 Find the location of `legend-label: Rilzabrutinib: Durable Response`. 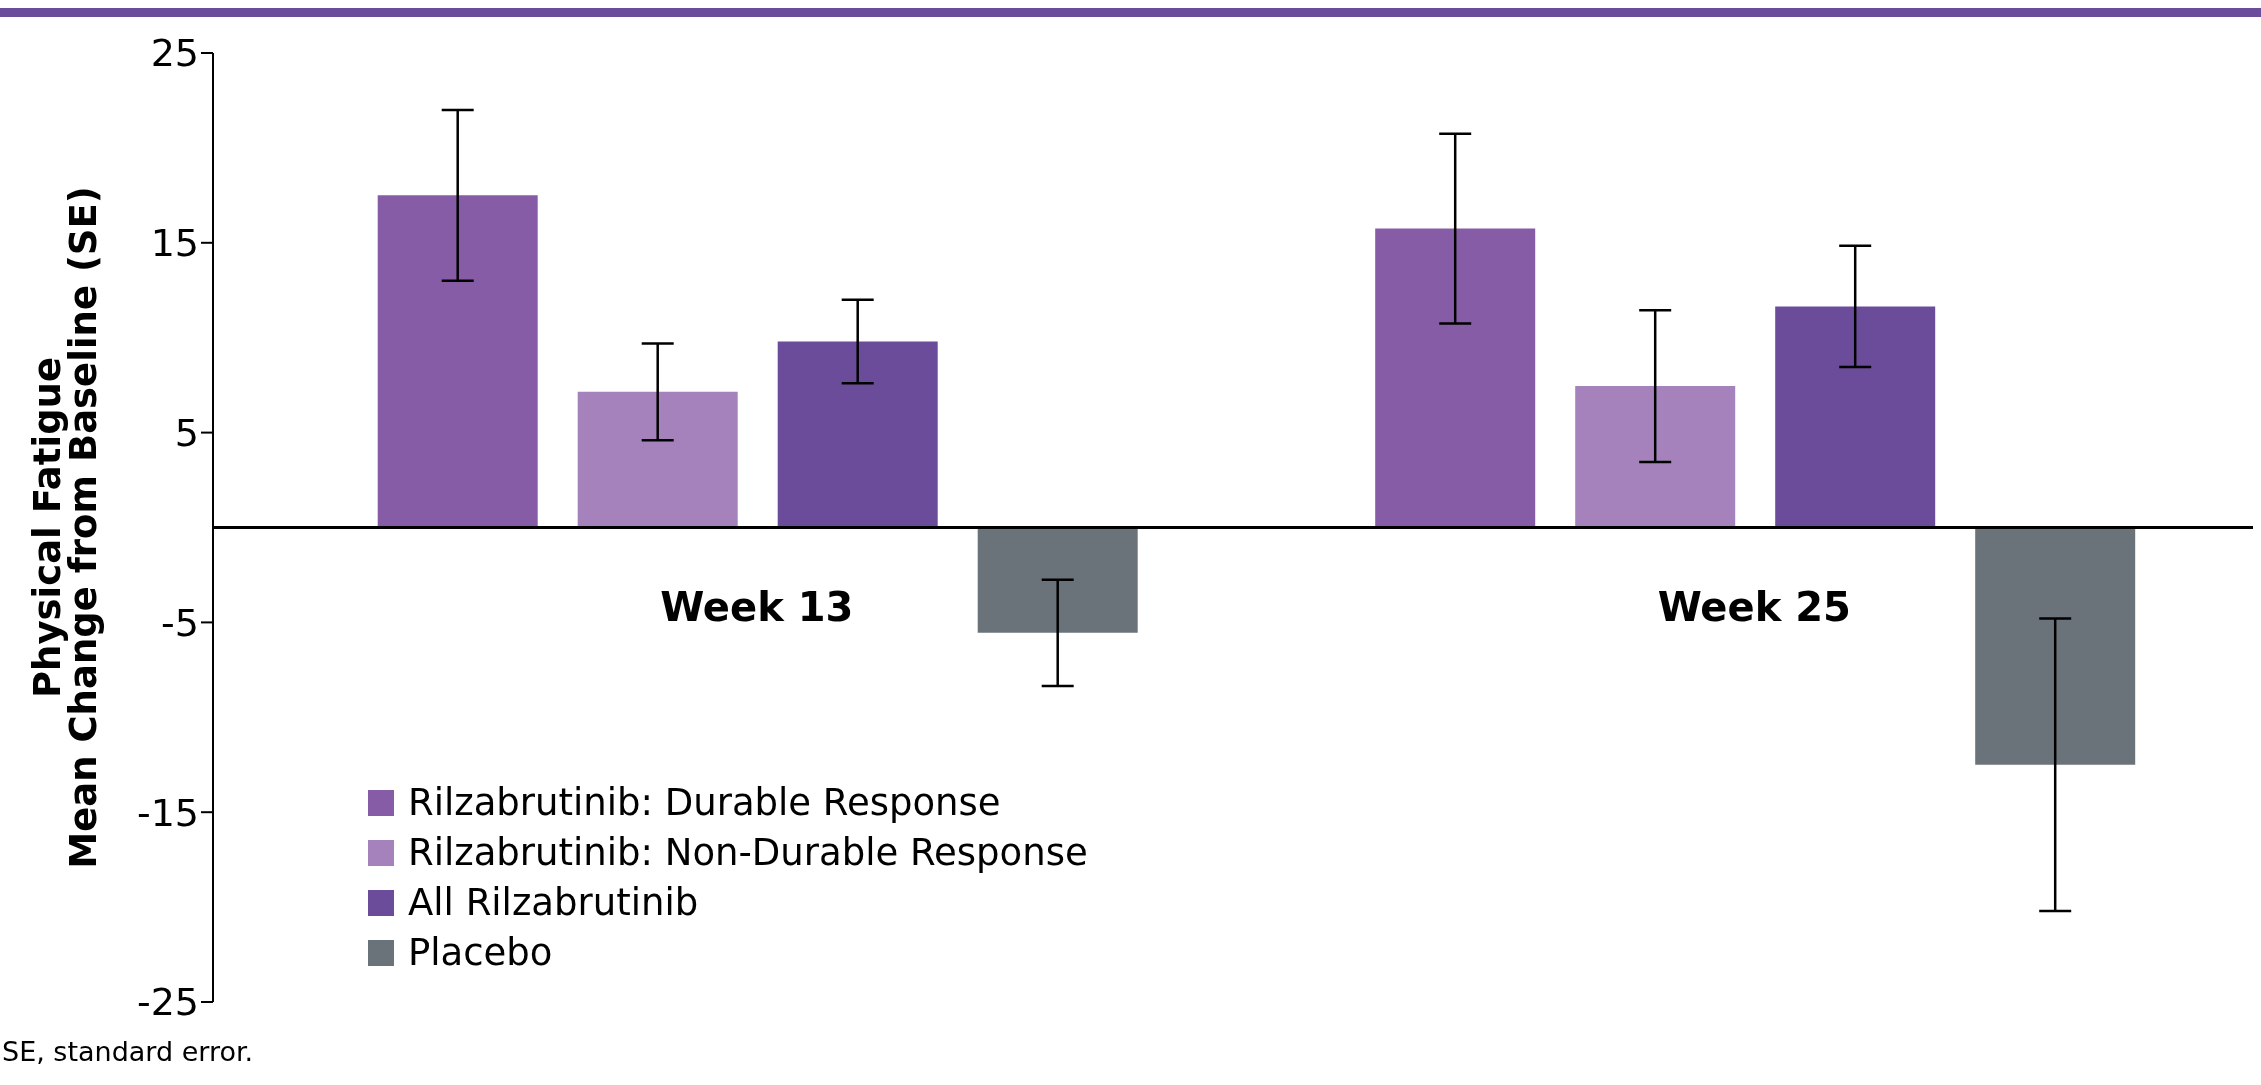

legend-label: Rilzabrutinib: Durable Response is located at coordinates (704, 803).